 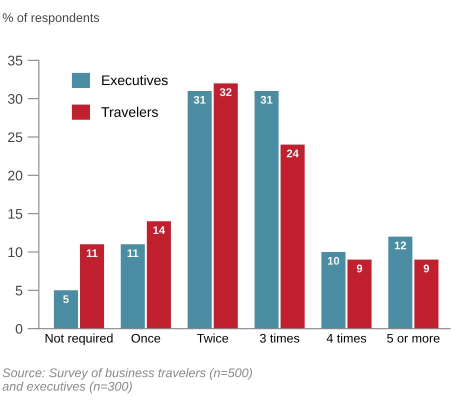 I want to click on y-tick-label: 15, so click(x=15, y=214).